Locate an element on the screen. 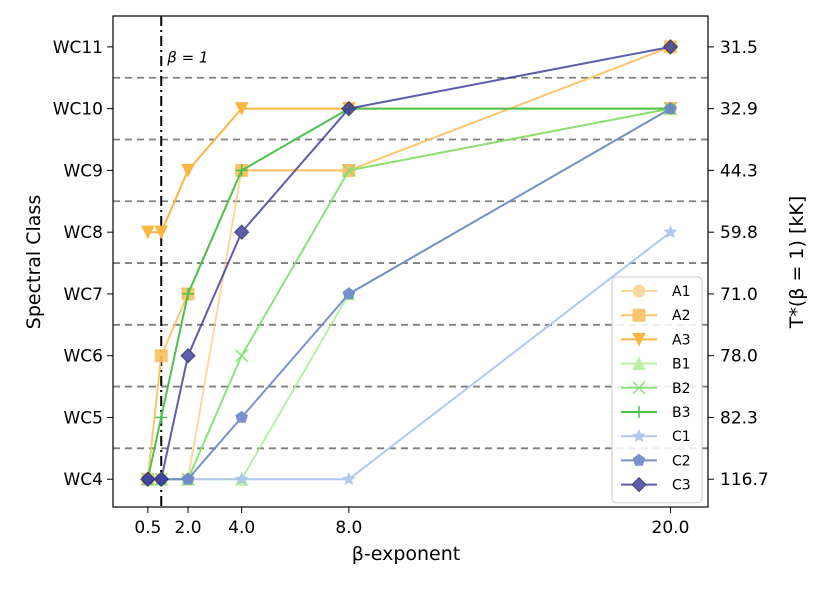 Image resolution: width=830 pixels, height=593 pixels. legend-entry-b2 is located at coordinates (639, 388).